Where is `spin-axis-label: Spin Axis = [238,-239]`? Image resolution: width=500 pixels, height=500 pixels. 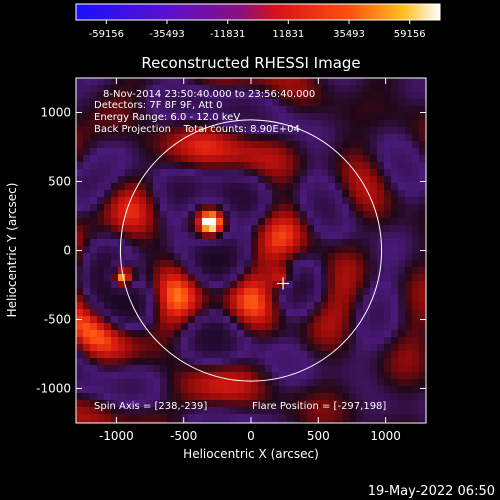
spin-axis-label: Spin Axis = [238,-239] is located at coordinates (150, 406).